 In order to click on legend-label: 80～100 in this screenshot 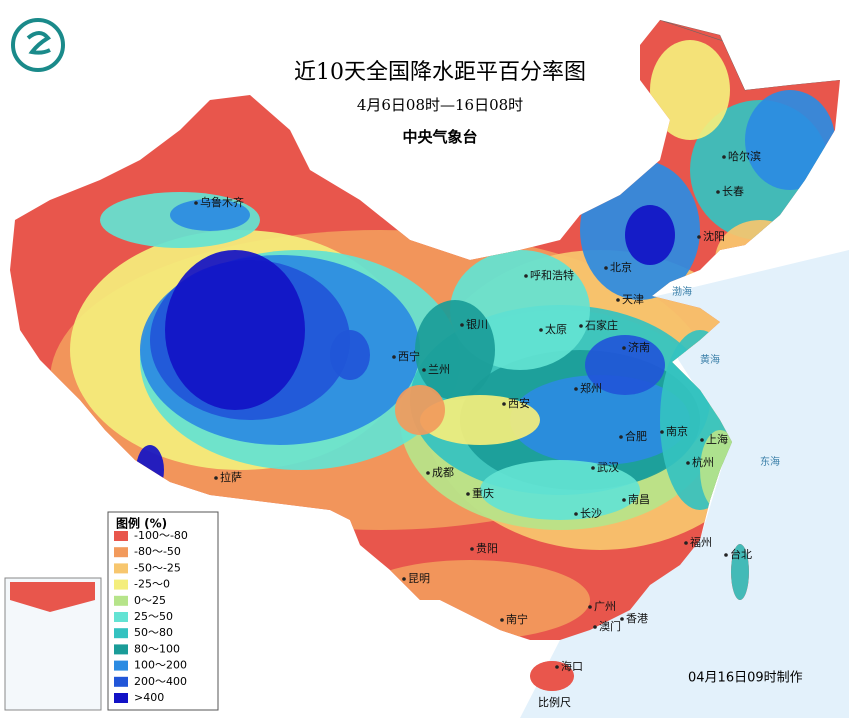, I will do `click(157, 648)`.